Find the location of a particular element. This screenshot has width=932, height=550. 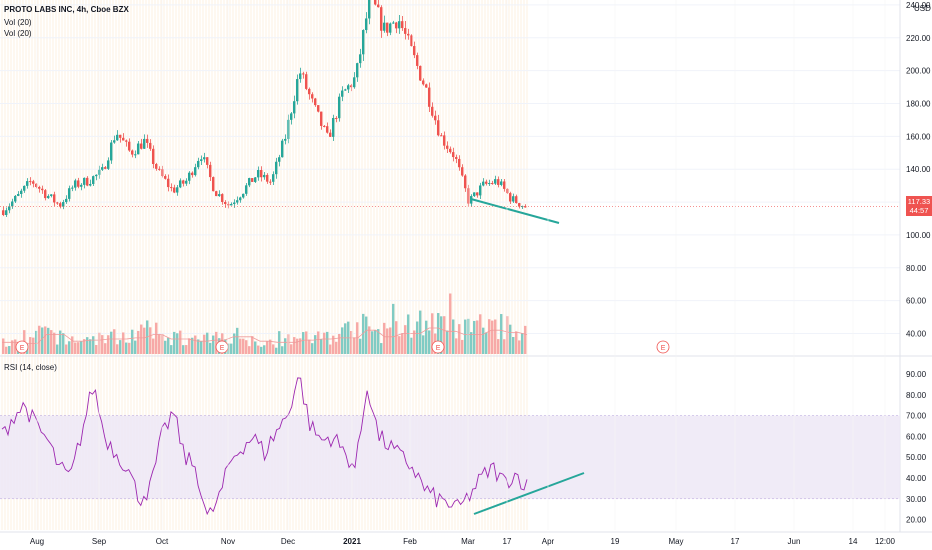

rsi-tick-label: 90.00 is located at coordinates (916, 374).